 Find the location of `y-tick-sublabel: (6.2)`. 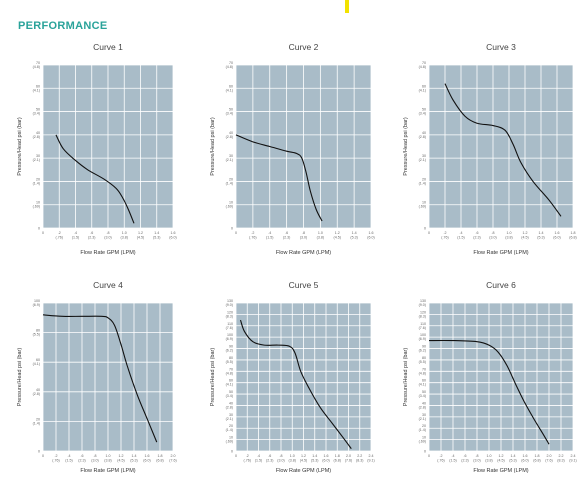

y-tick-sublabel: (6.2) is located at coordinates (422, 351).